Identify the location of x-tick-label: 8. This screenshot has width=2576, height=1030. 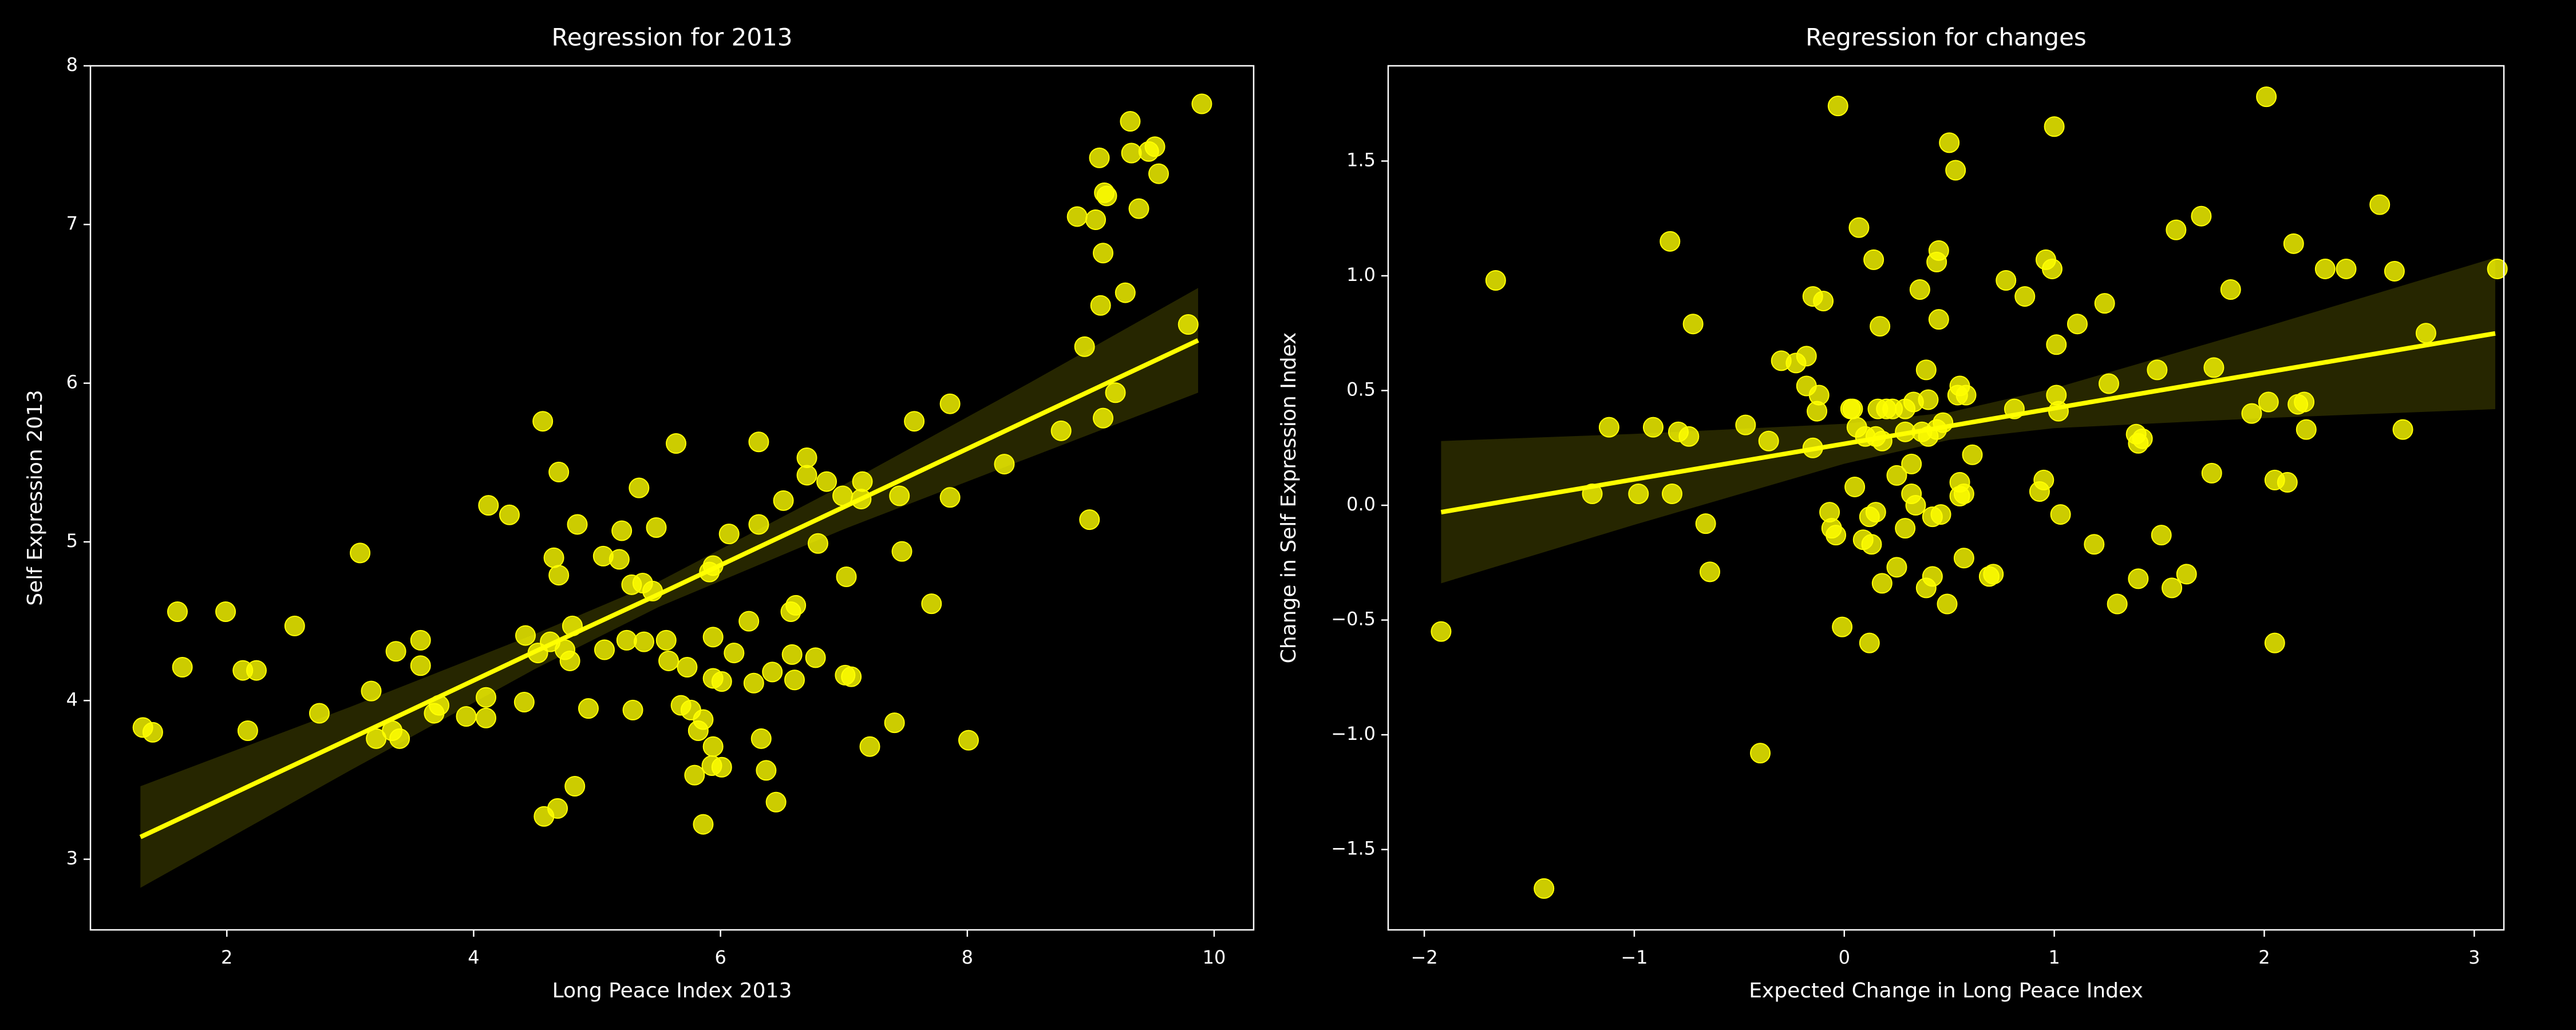
(967, 957).